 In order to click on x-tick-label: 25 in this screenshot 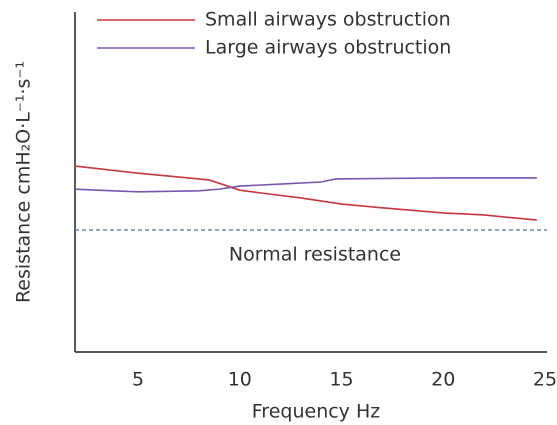, I will do `click(545, 380)`.